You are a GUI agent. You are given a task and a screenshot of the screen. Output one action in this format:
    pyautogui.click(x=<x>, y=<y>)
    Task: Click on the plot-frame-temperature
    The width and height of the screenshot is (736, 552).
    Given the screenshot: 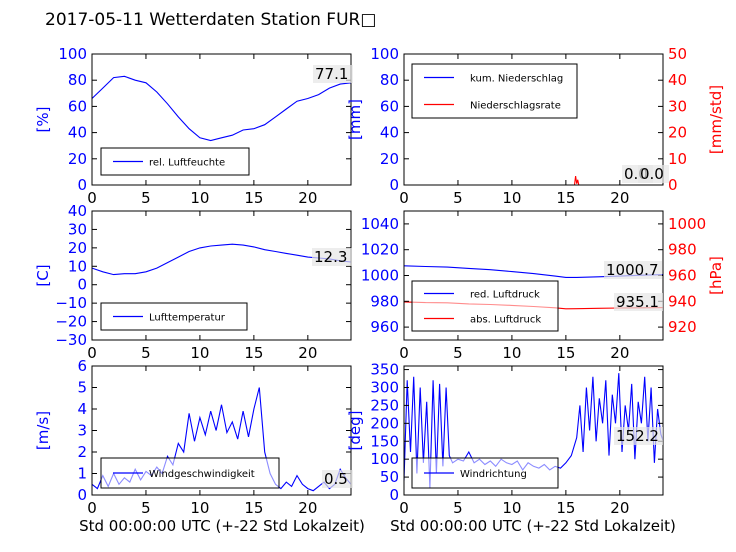 What is the action you would take?
    pyautogui.click(x=221, y=275)
    